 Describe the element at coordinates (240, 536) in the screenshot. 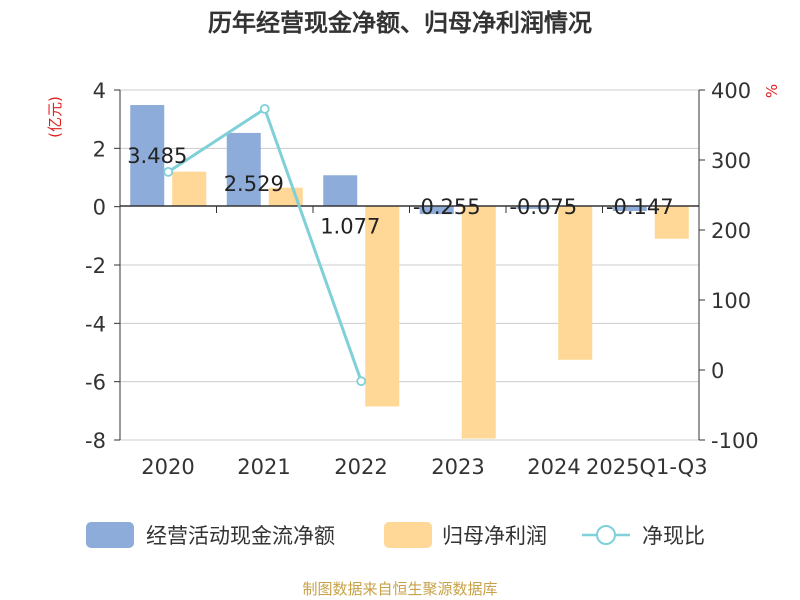

I see `legend-label: 经营活动现金流净额` at that location.